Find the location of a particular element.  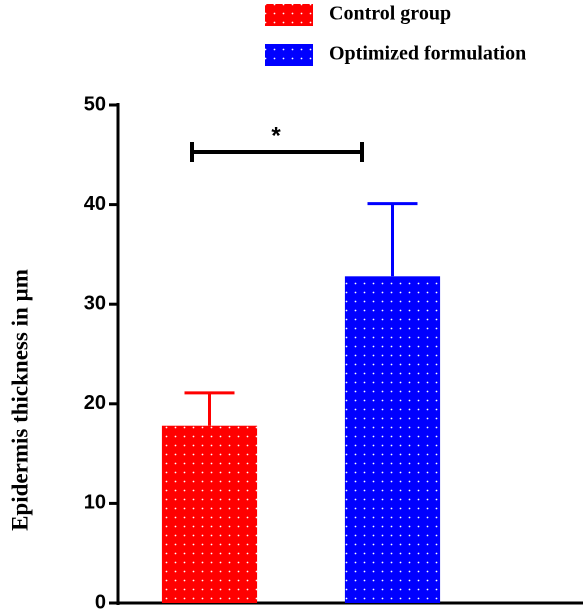

y-tick-label: 40 is located at coordinates (95, 204).